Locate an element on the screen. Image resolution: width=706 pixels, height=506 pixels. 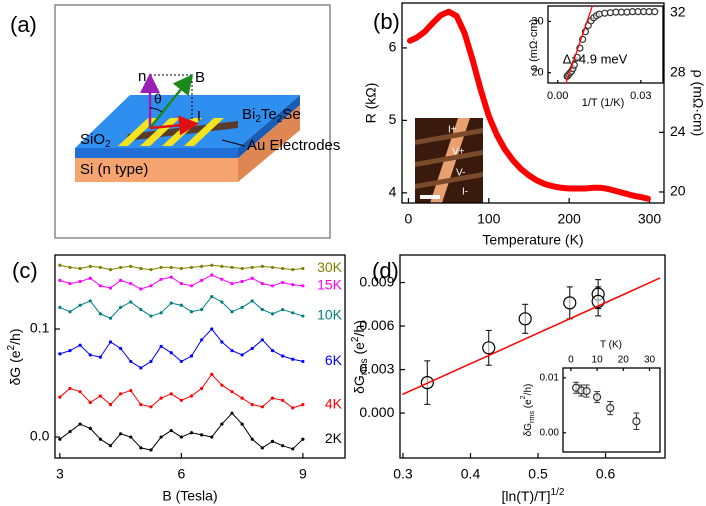
y-tick-label: 30 is located at coordinates (537, 21).